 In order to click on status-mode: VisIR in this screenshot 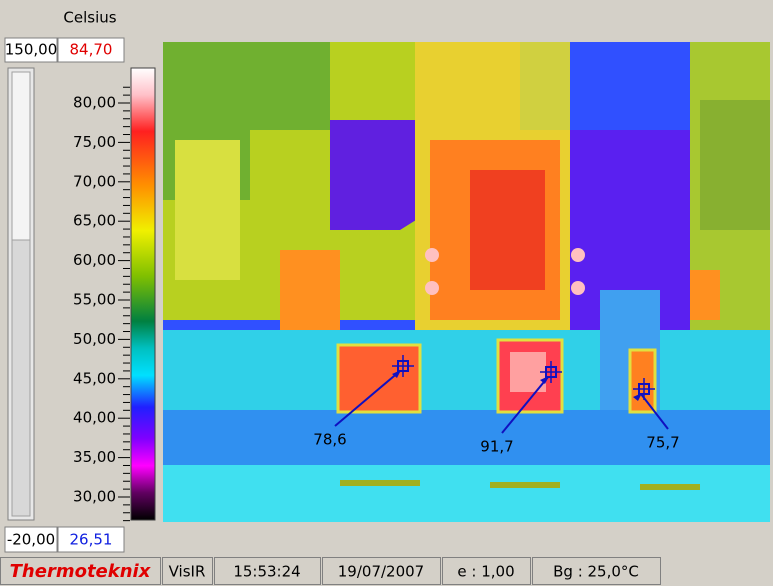, I will do `click(187, 572)`.